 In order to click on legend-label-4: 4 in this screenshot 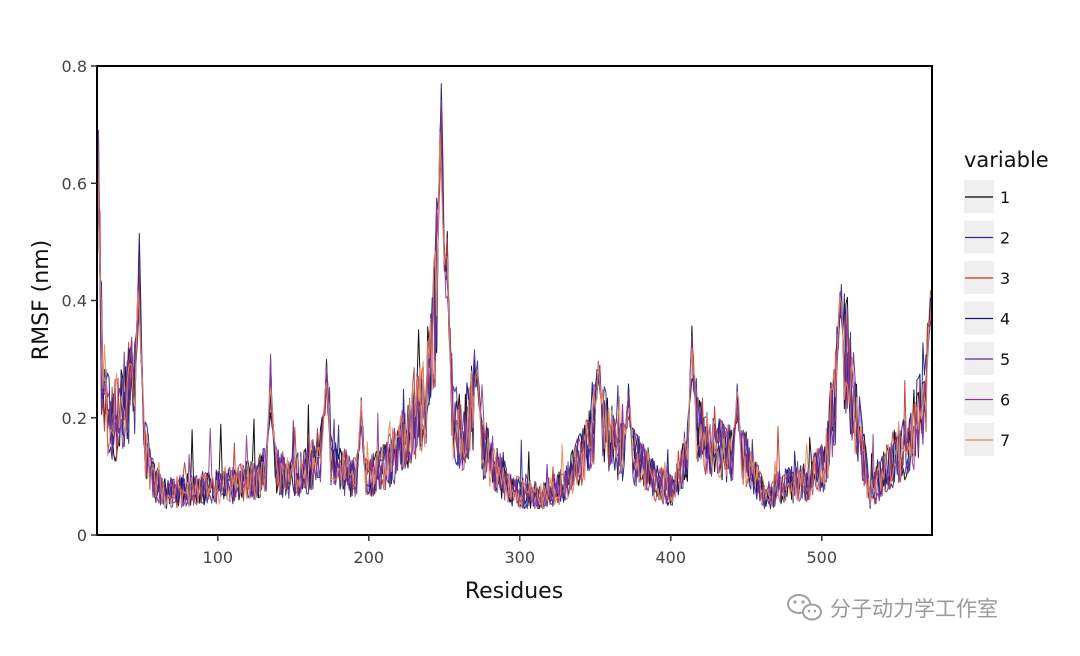, I will do `click(1005, 319)`.